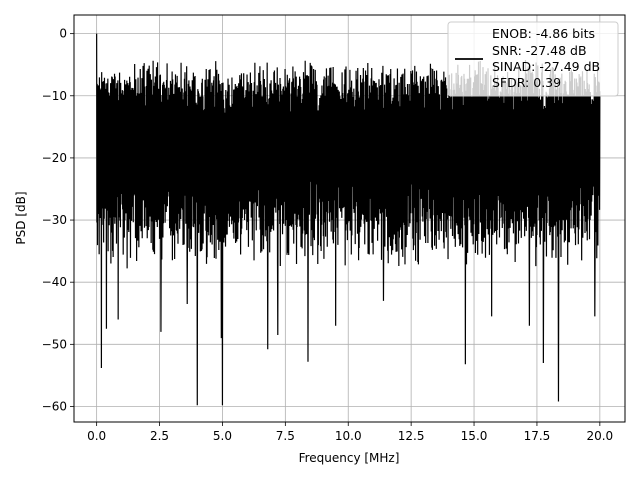 The height and width of the screenshot is (480, 640). What do you see at coordinates (285, 436) in the screenshot?
I see `x-tick-label: 7.5` at bounding box center [285, 436].